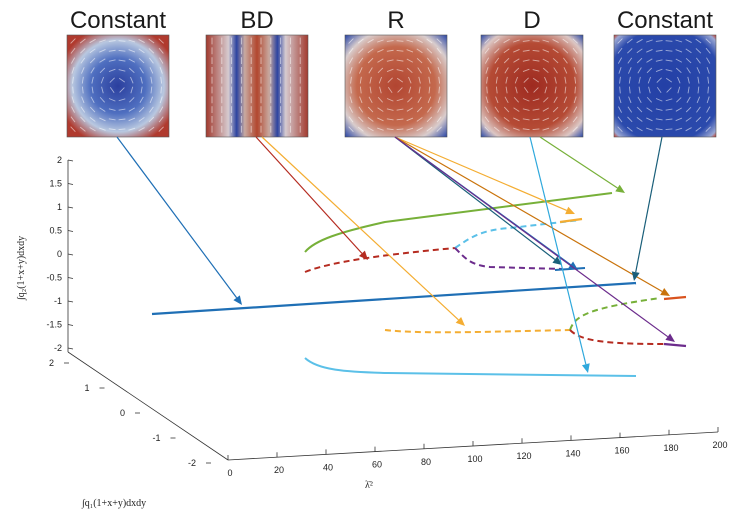  What do you see at coordinates (118, 72) in the screenshot?
I see `panel-p1: Constant` at bounding box center [118, 72].